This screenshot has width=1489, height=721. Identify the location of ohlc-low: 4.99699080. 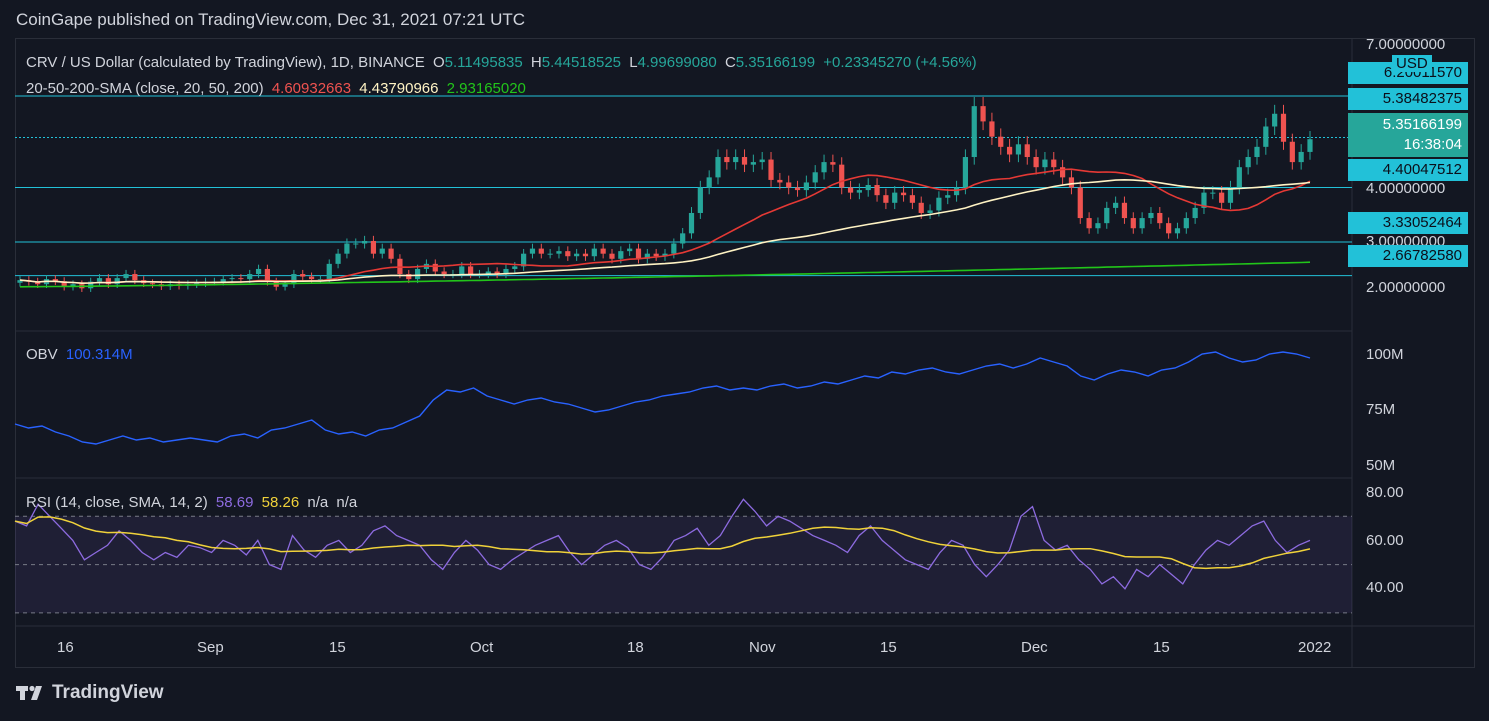
(677, 62).